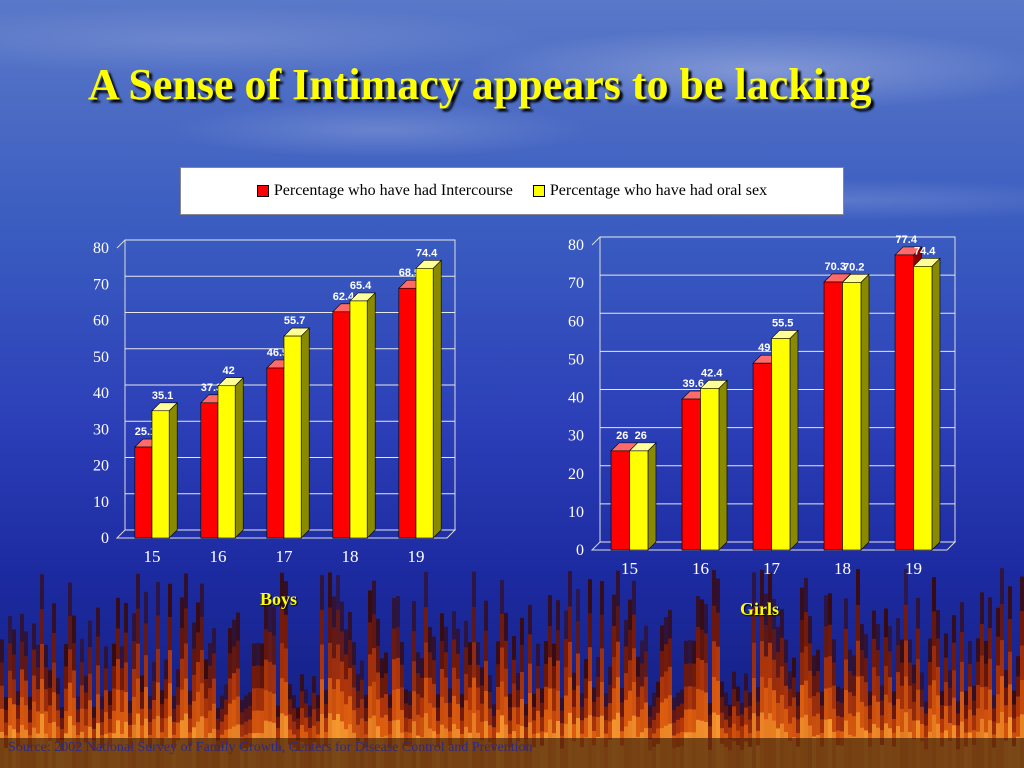  Describe the element at coordinates (907, 240) in the screenshot. I see `girls-data-label: 77.4` at that location.